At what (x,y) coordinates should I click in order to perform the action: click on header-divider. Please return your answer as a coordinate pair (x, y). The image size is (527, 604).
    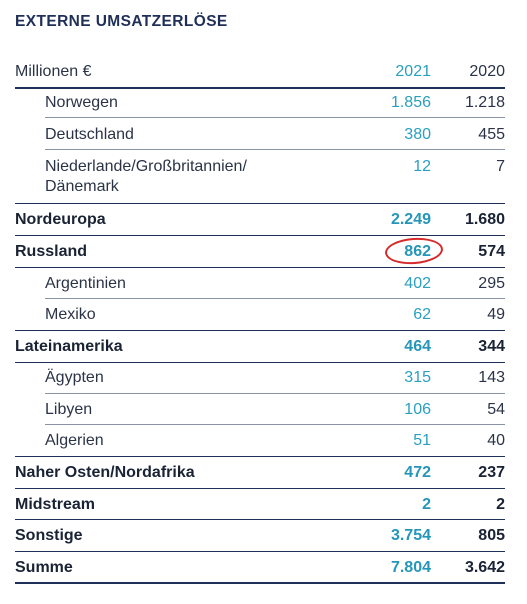
    Looking at the image, I should click on (260, 88).